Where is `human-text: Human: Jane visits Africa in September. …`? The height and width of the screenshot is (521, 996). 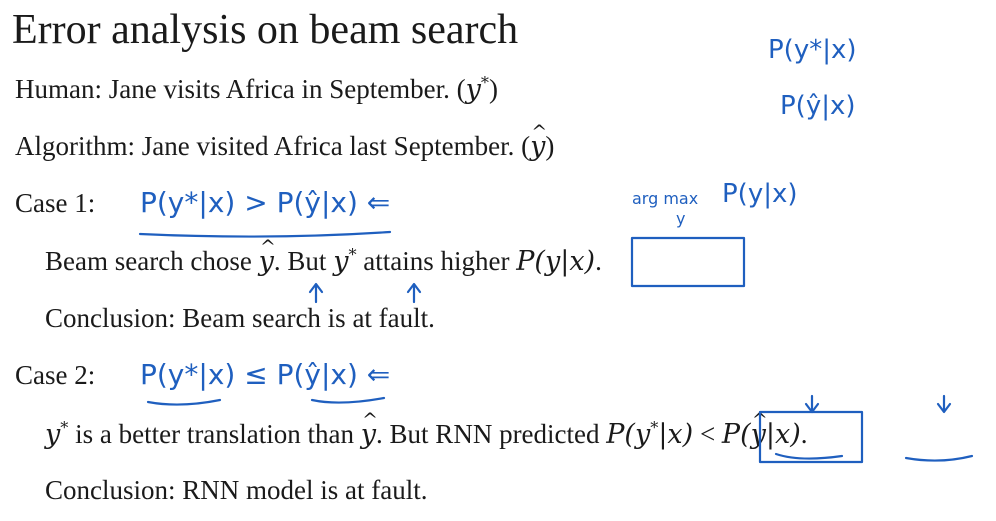 human-text: Human: Jane visits Africa in September. … is located at coordinates (240, 89).